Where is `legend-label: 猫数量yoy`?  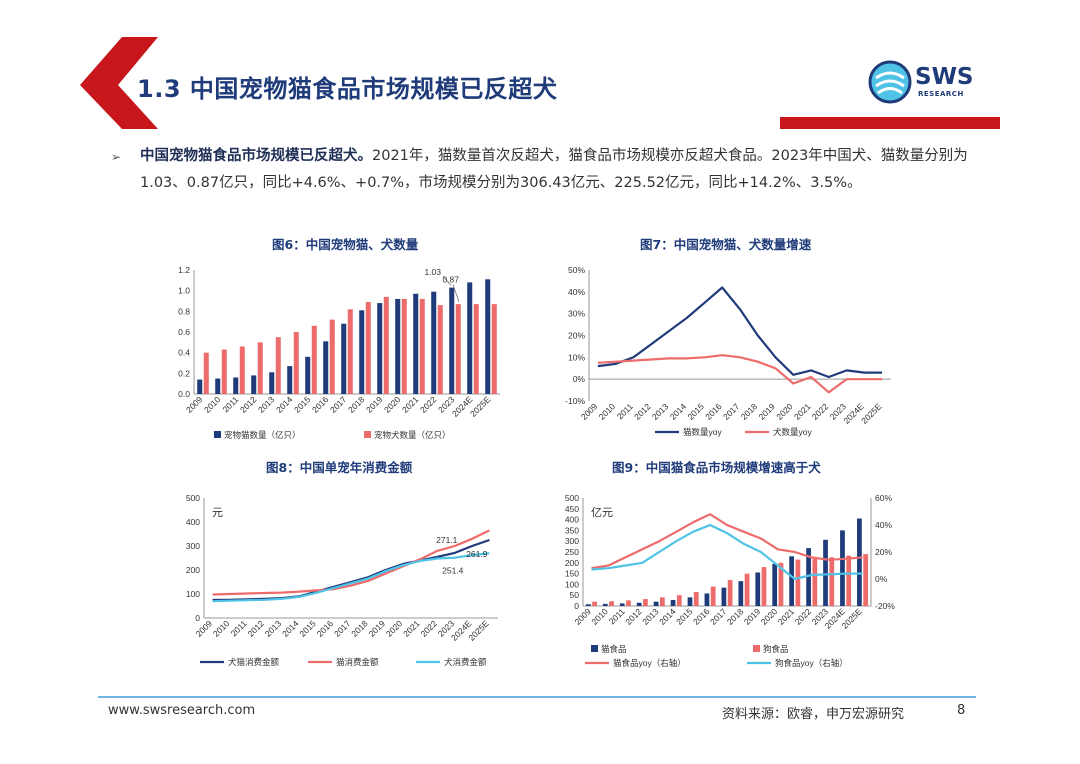
legend-label: 猫数量yoy is located at coordinates (702, 432).